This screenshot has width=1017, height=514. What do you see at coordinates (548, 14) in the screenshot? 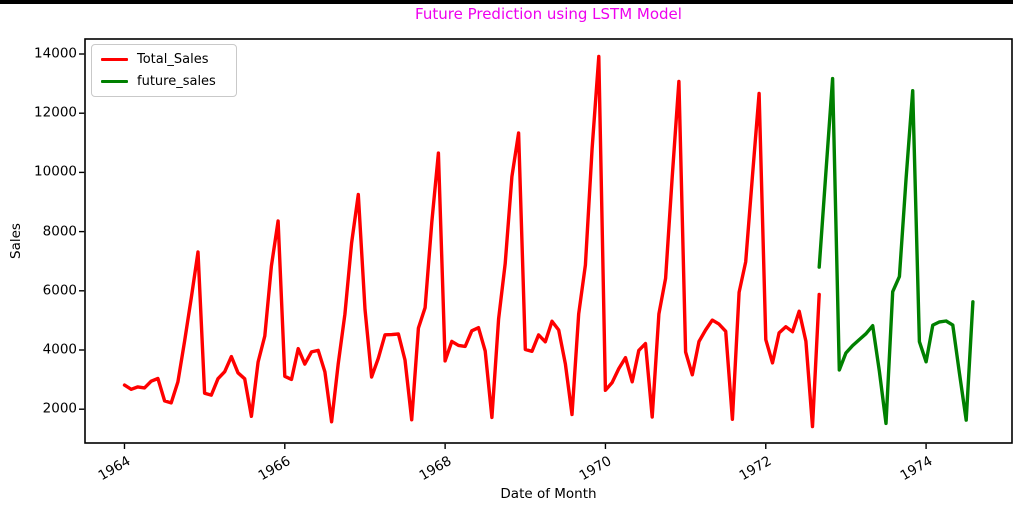
I see `chart-title: Future Prediction using LSTM Model` at bounding box center [548, 14].